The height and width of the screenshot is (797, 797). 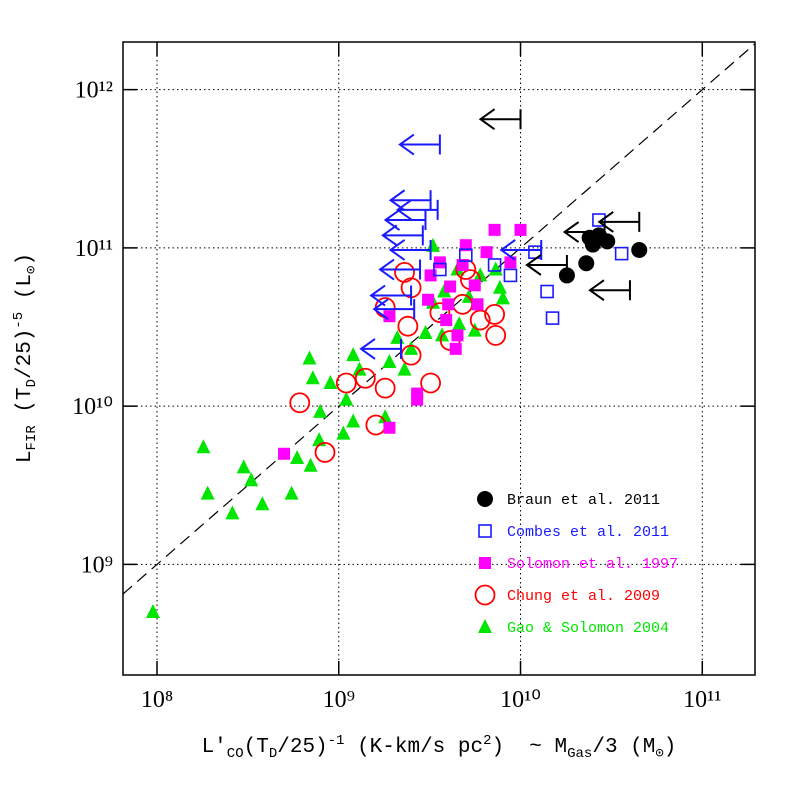 I want to click on y-label-part: /25), so click(x=25, y=354).